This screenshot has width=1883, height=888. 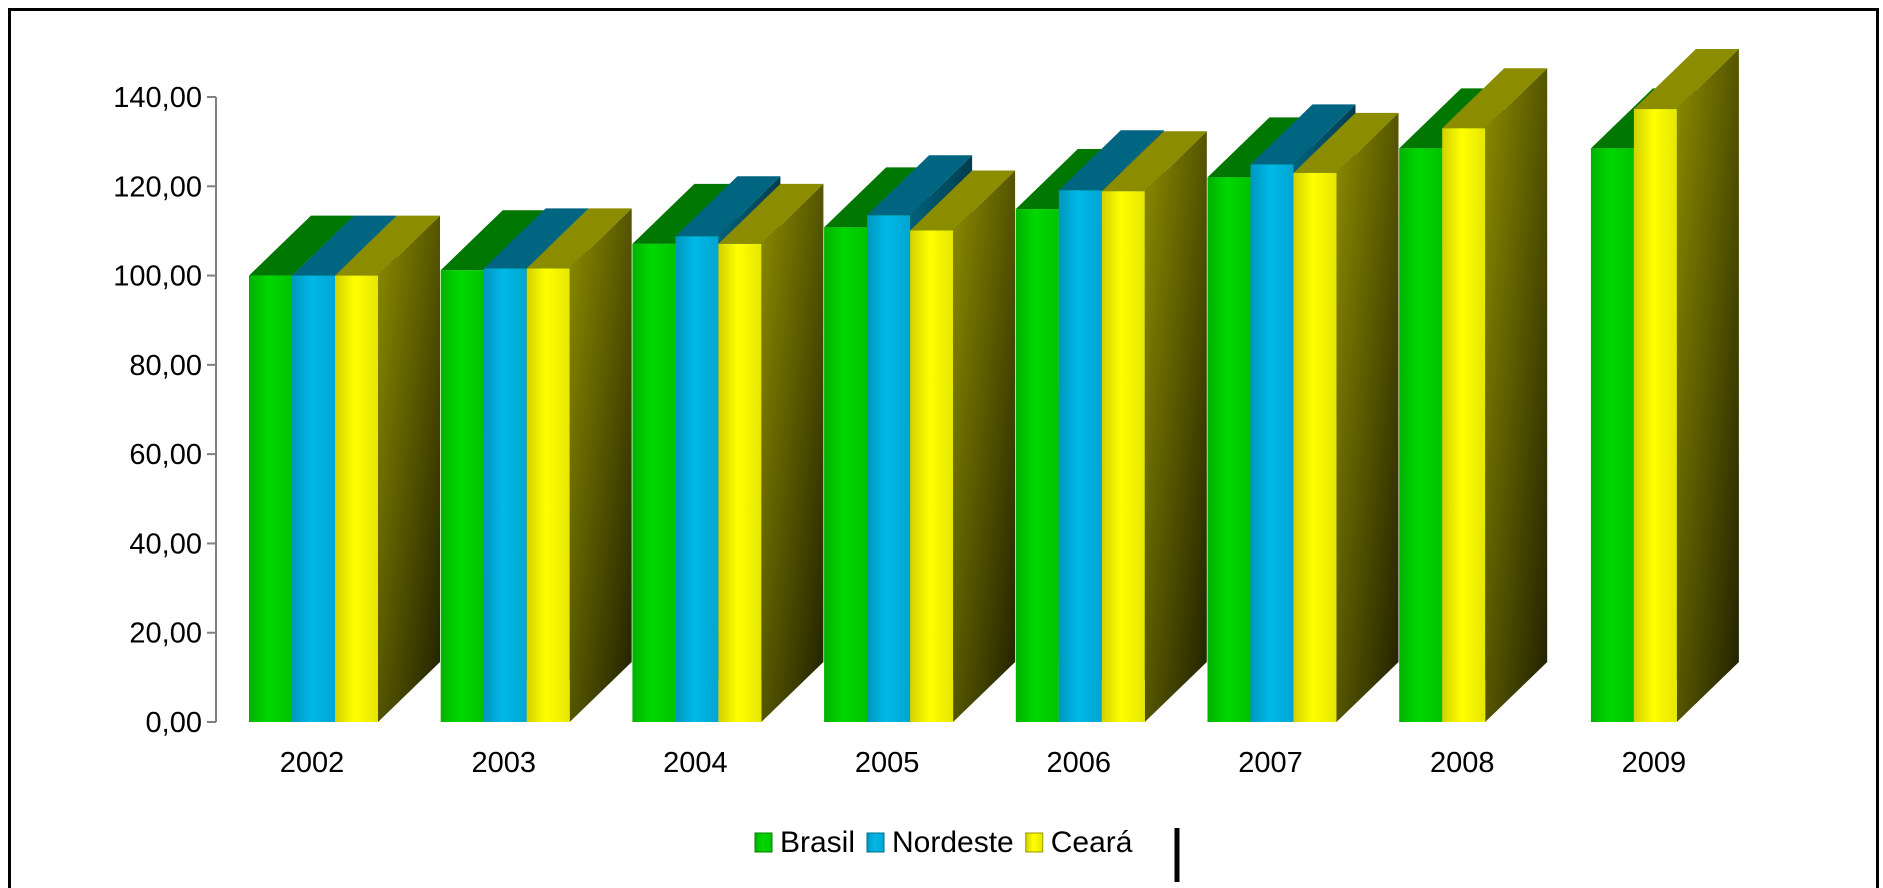 What do you see at coordinates (1462, 763) in the screenshot?
I see `x-tick-label: 2008` at bounding box center [1462, 763].